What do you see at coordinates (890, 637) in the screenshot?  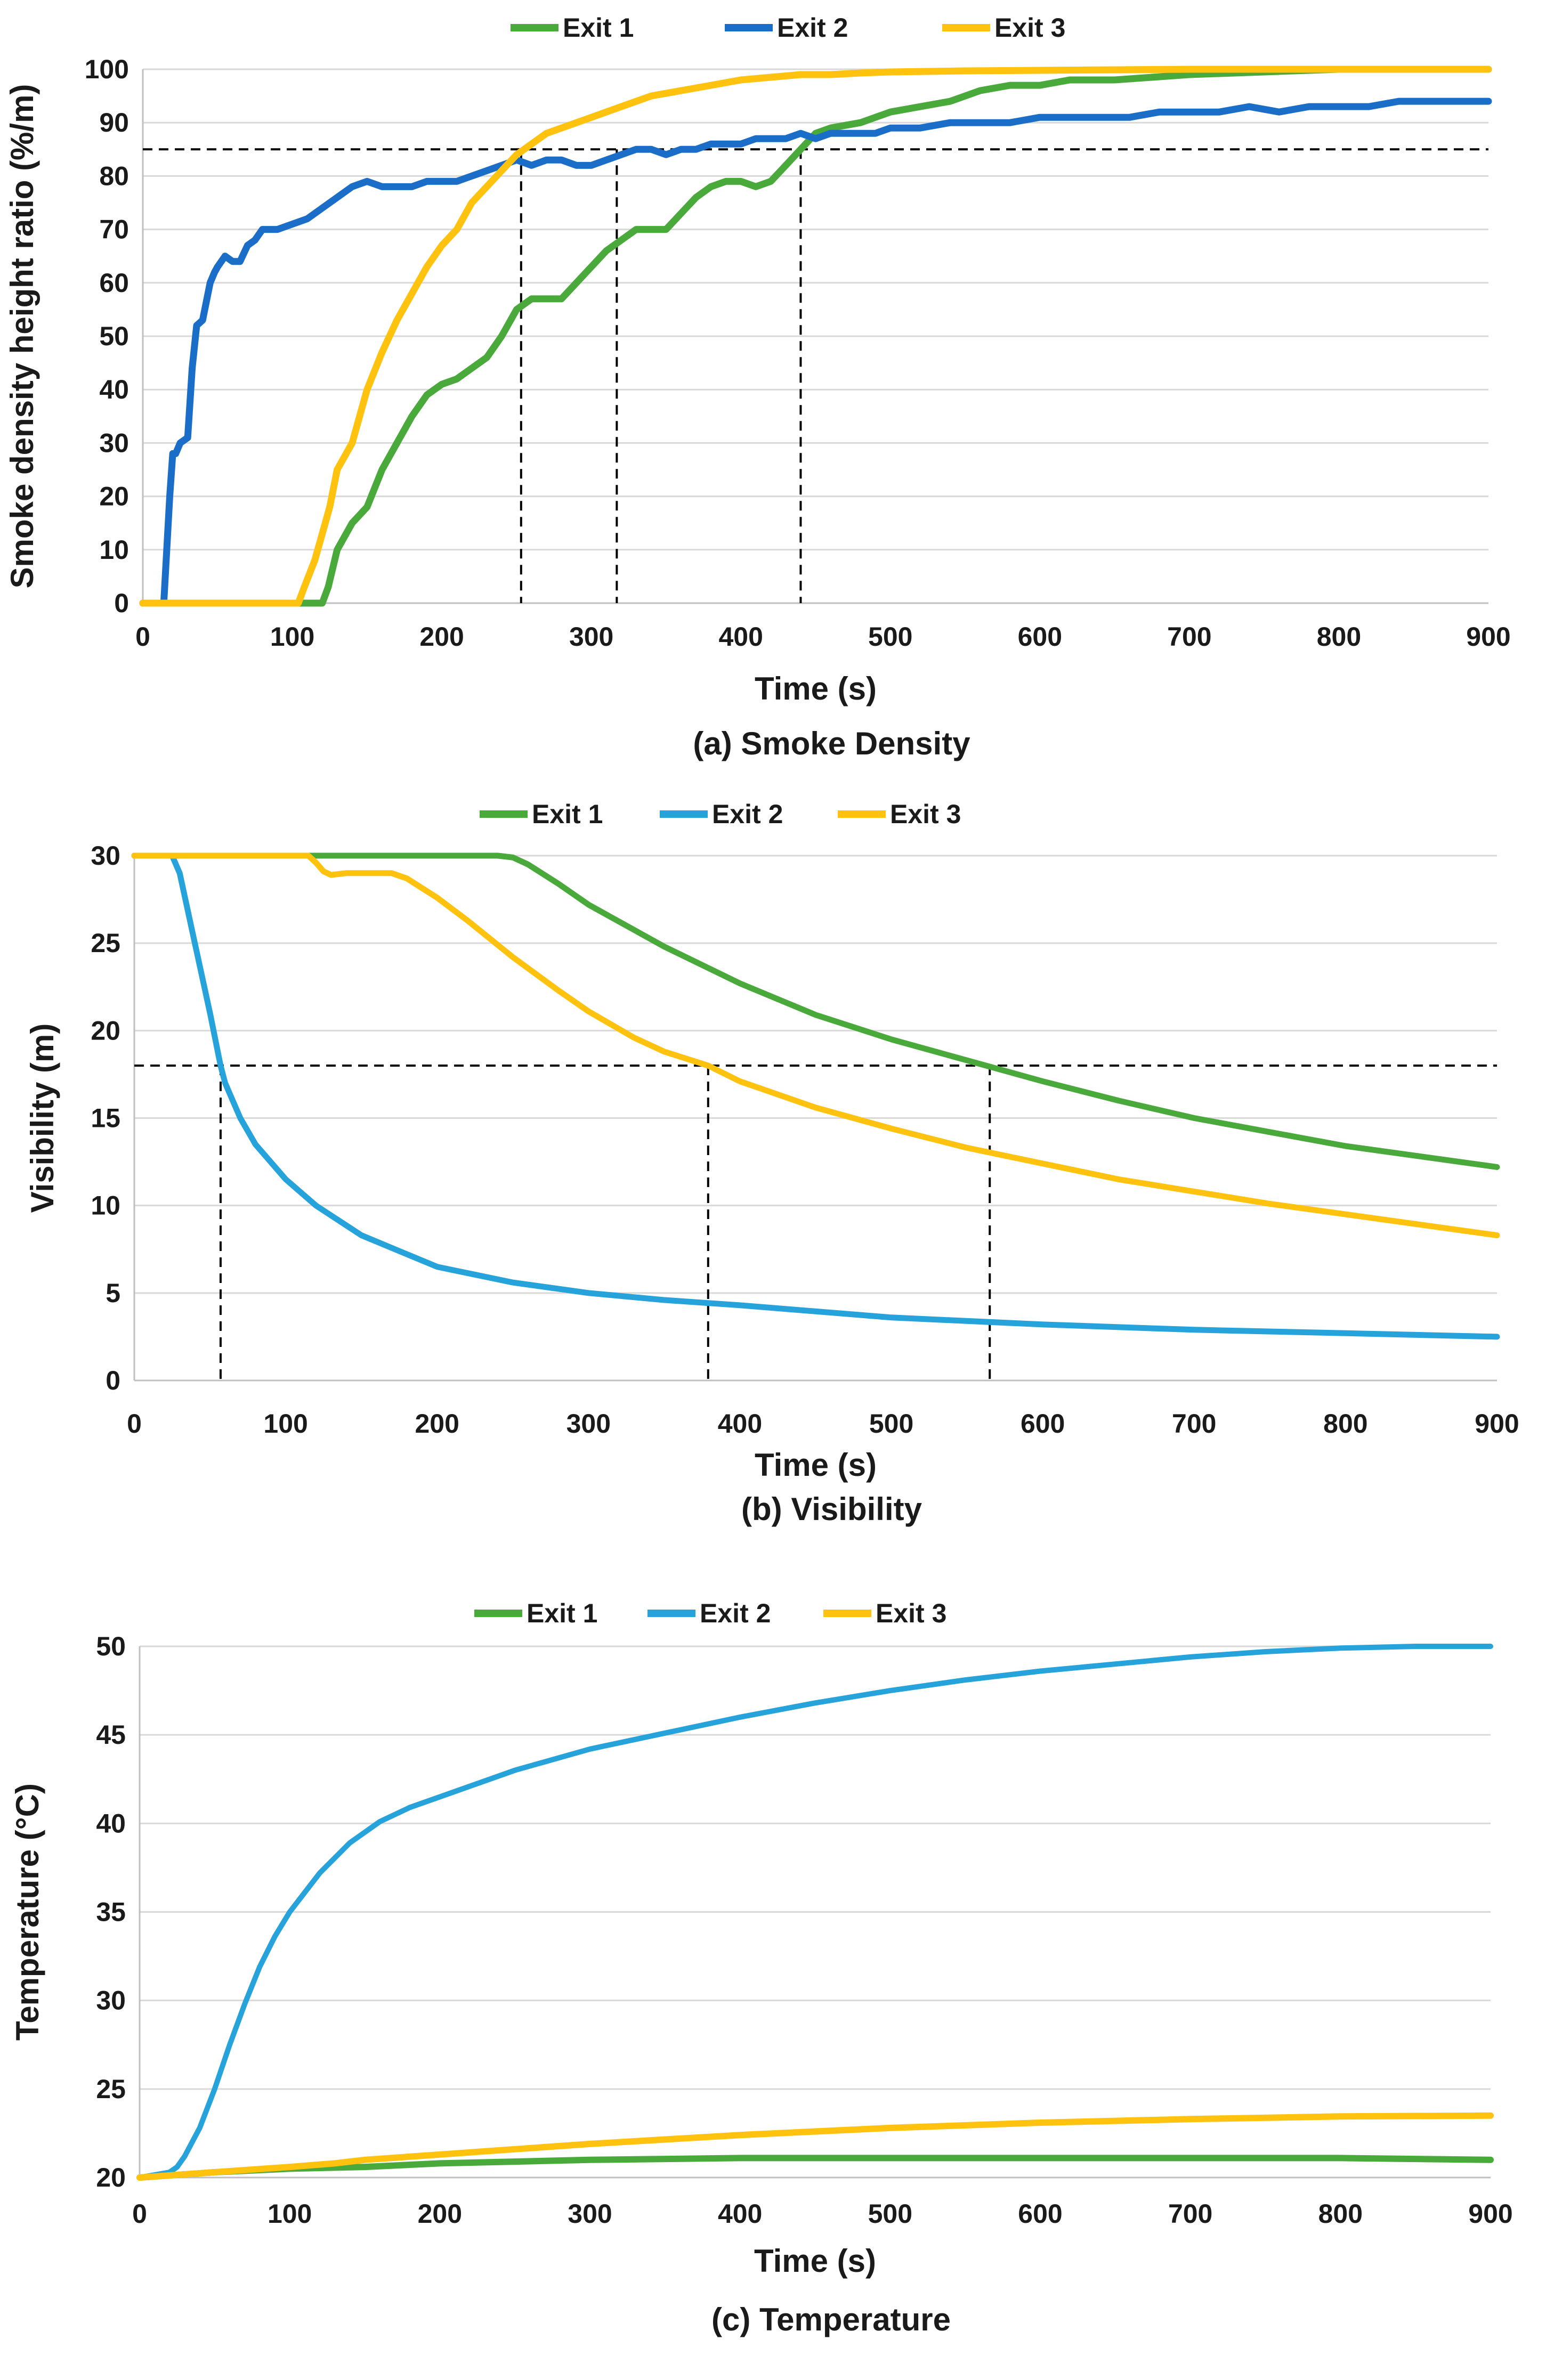 I see `chart-a-xtick-label: 500` at bounding box center [890, 637].